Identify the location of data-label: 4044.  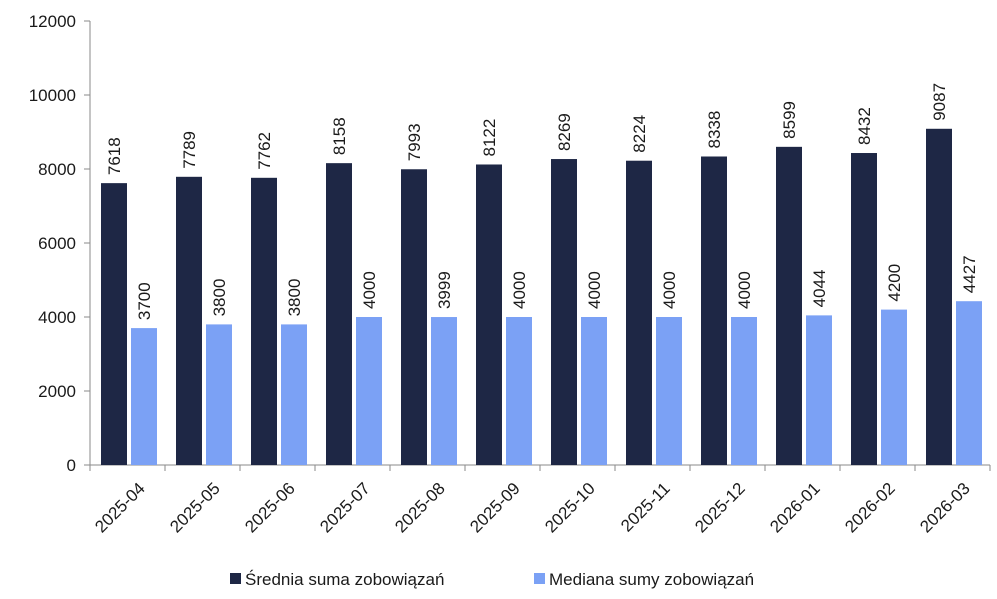
(819, 289).